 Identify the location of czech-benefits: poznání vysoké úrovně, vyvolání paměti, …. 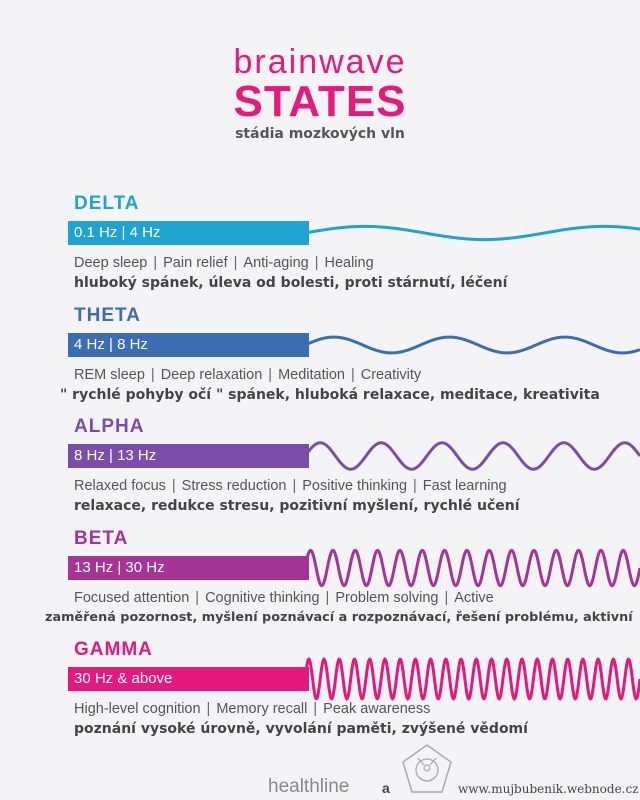
(301, 729).